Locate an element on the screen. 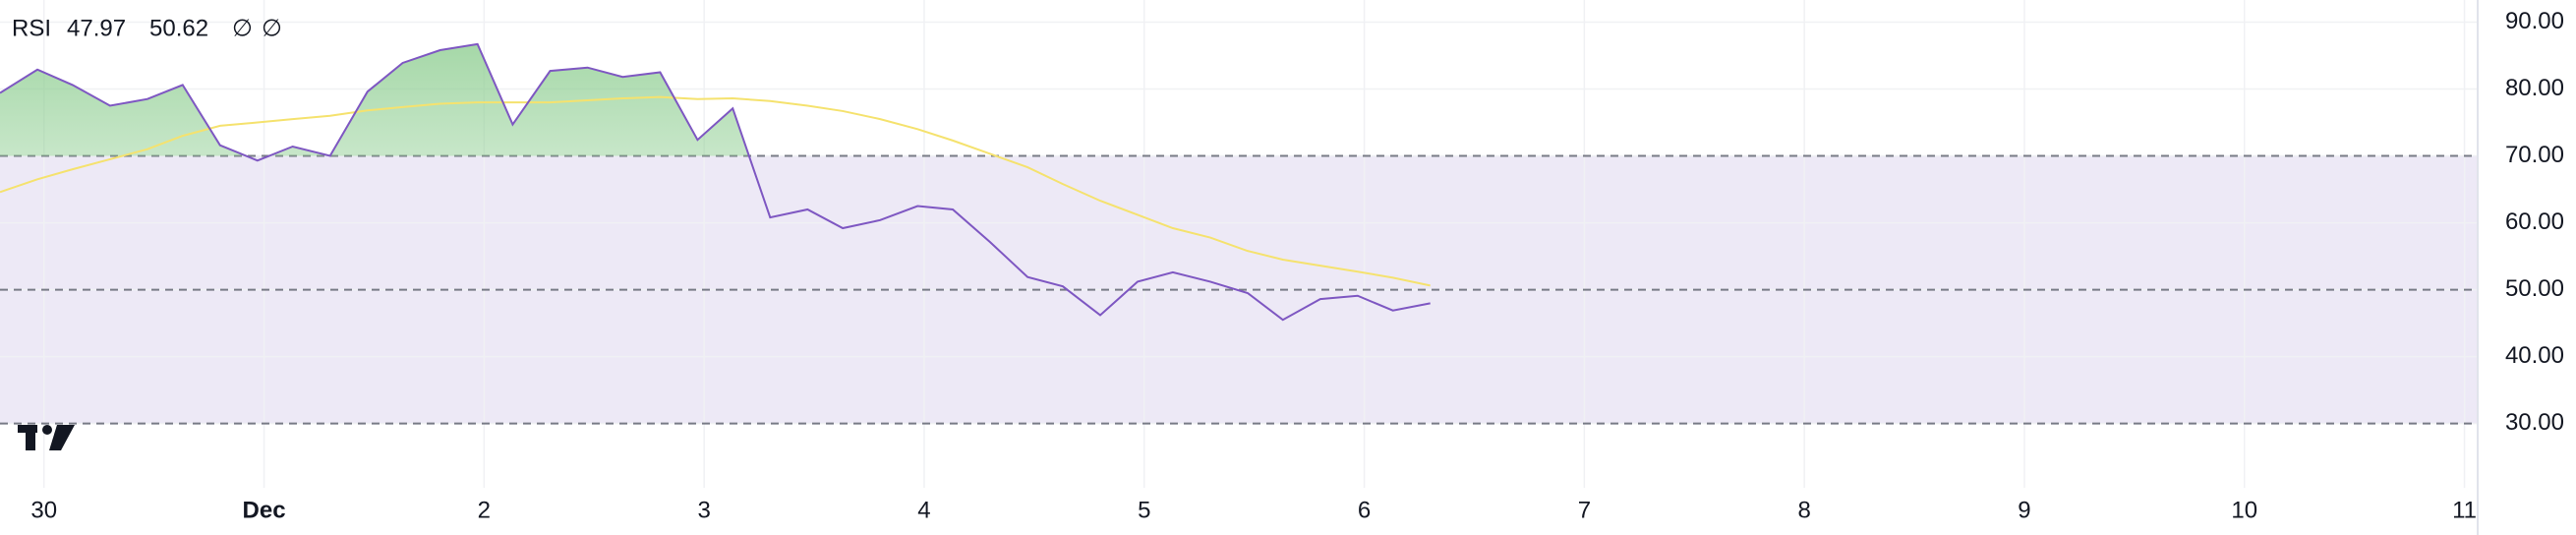 Image resolution: width=2576 pixels, height=535 pixels. indicator-name: RSI is located at coordinates (31, 28).